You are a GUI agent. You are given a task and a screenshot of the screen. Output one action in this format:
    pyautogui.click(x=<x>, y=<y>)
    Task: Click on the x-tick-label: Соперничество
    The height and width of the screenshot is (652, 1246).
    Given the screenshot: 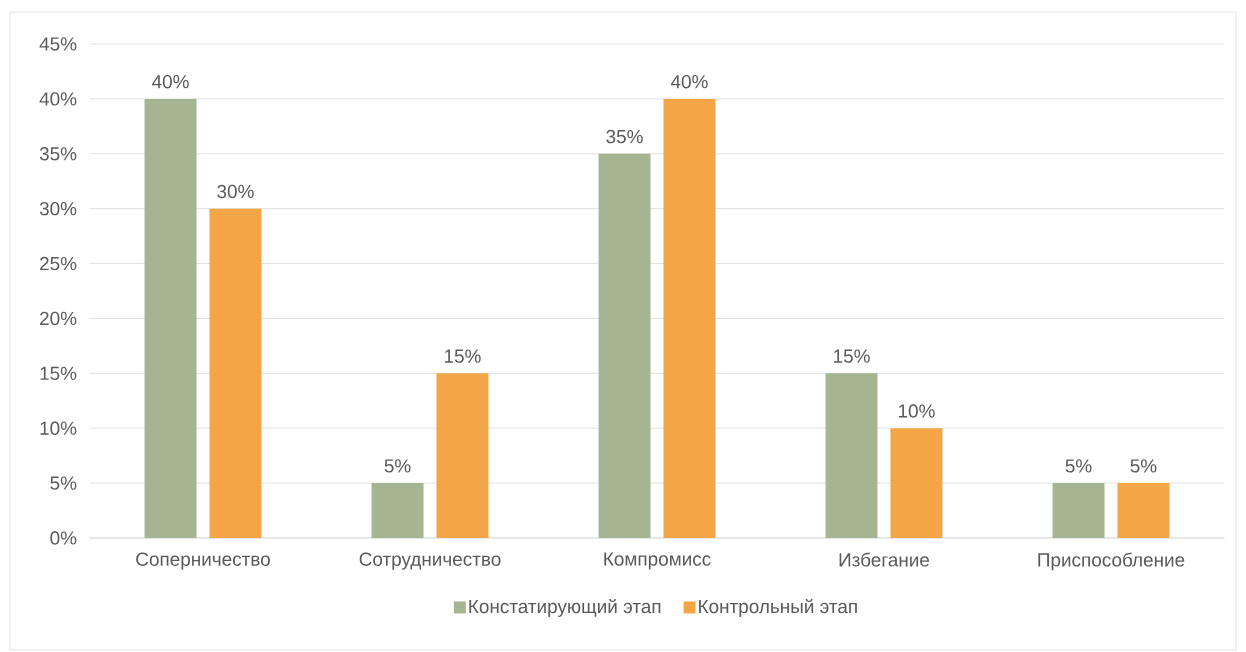 What is the action you would take?
    pyautogui.click(x=203, y=561)
    